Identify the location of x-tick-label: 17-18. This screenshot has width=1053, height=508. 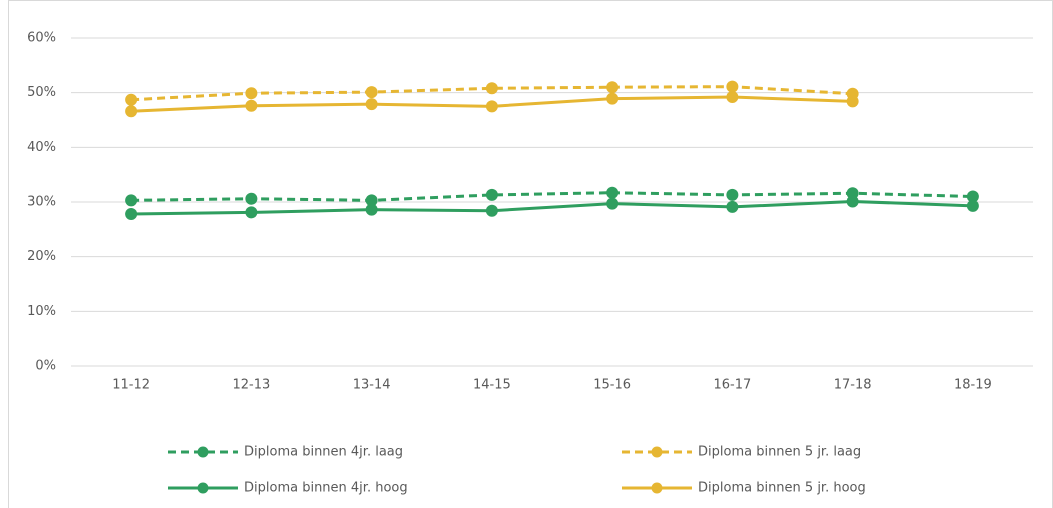
(853, 385).